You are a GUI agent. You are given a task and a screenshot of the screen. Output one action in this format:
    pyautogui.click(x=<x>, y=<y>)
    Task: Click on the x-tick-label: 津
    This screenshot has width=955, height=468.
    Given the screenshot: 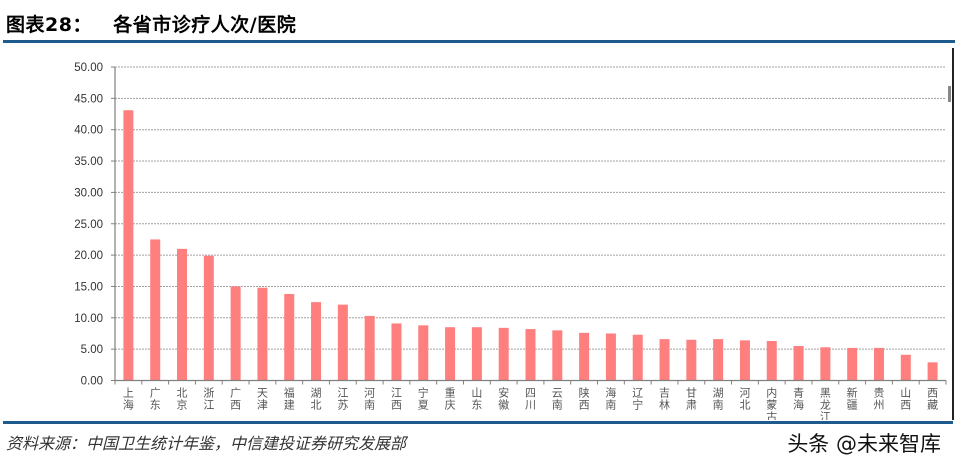 What is the action you would take?
    pyautogui.click(x=262, y=405)
    